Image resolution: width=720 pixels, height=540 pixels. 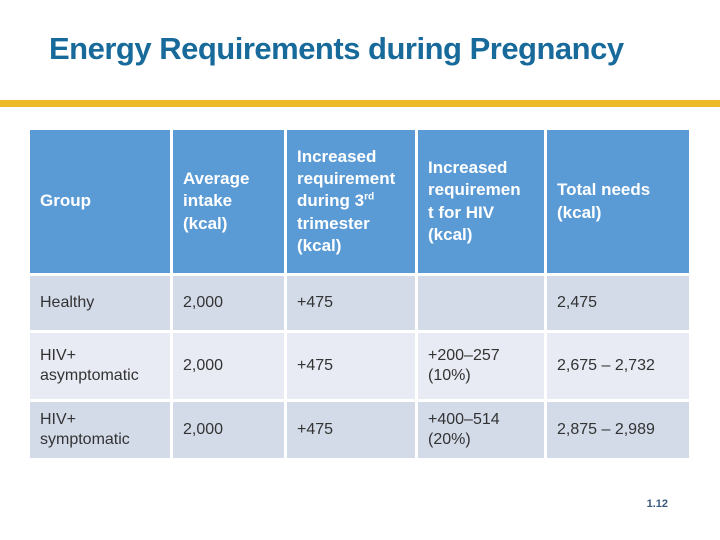 What do you see at coordinates (351, 303) in the screenshot?
I see `cell-row1-trimester-increase: +475` at bounding box center [351, 303].